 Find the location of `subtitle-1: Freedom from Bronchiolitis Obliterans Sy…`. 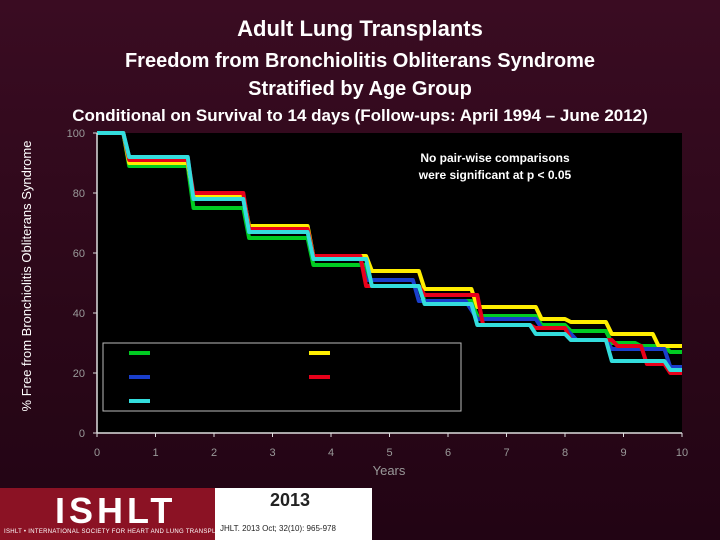

subtitle-1: Freedom from Bronchiolitis Obliterans Sy… is located at coordinates (360, 61).